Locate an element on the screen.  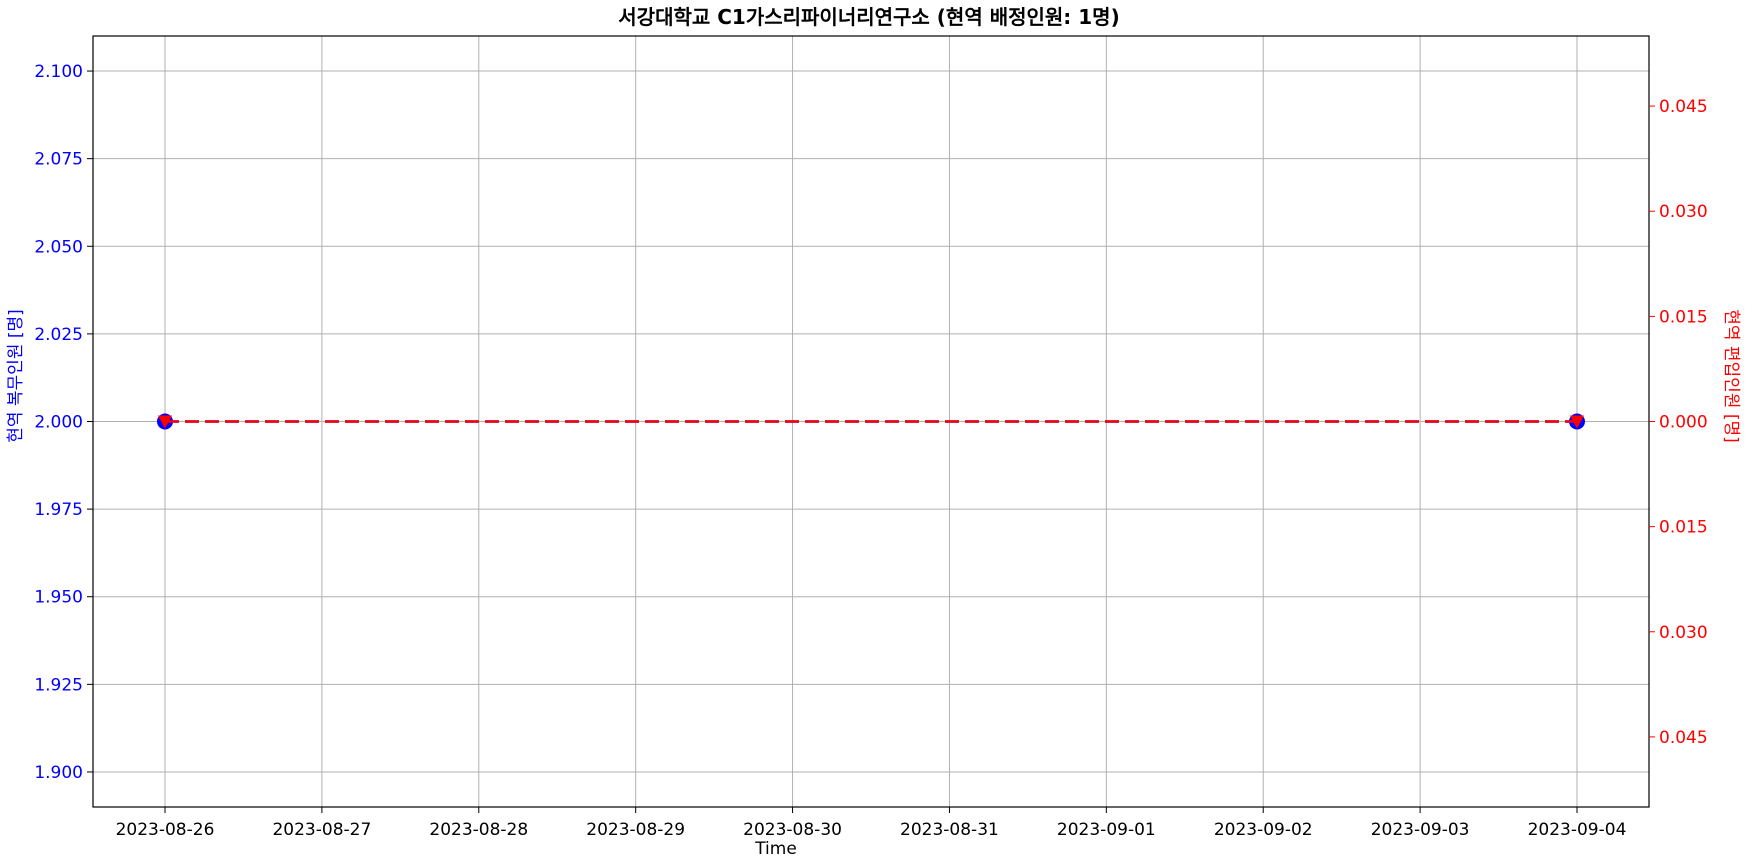
y-left-tick-label: 1.975 is located at coordinates (58, 510).